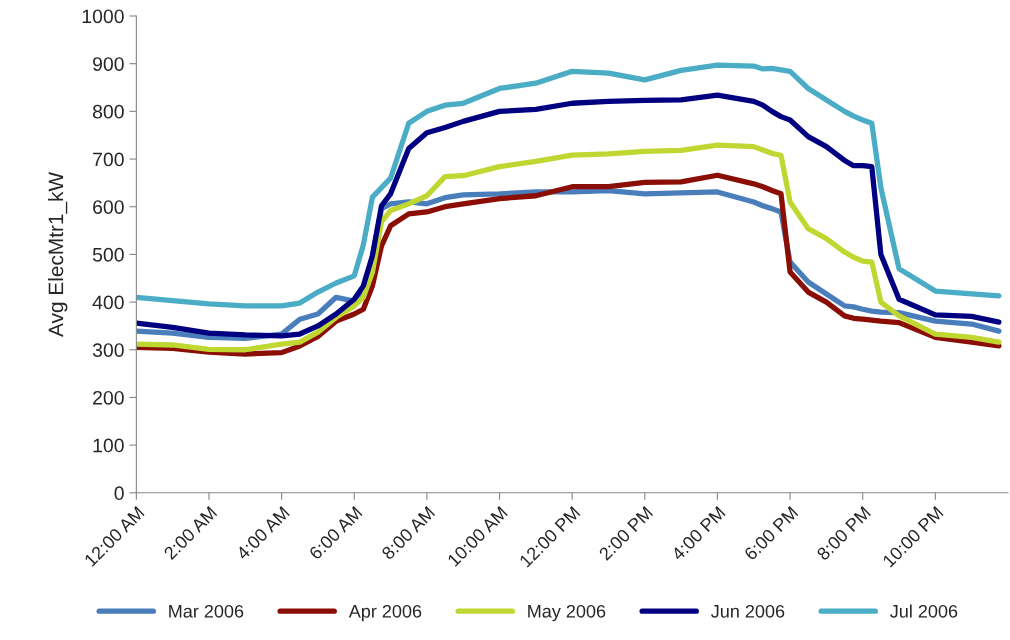 Image resolution: width=1010 pixels, height=640 pixels. Describe the element at coordinates (771, 533) in the screenshot. I see `x-tick-label: 6:00 PM` at that location.